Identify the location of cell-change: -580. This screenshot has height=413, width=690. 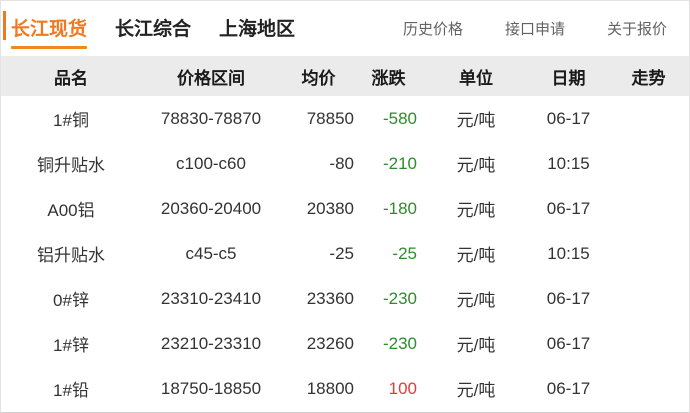
(388, 118).